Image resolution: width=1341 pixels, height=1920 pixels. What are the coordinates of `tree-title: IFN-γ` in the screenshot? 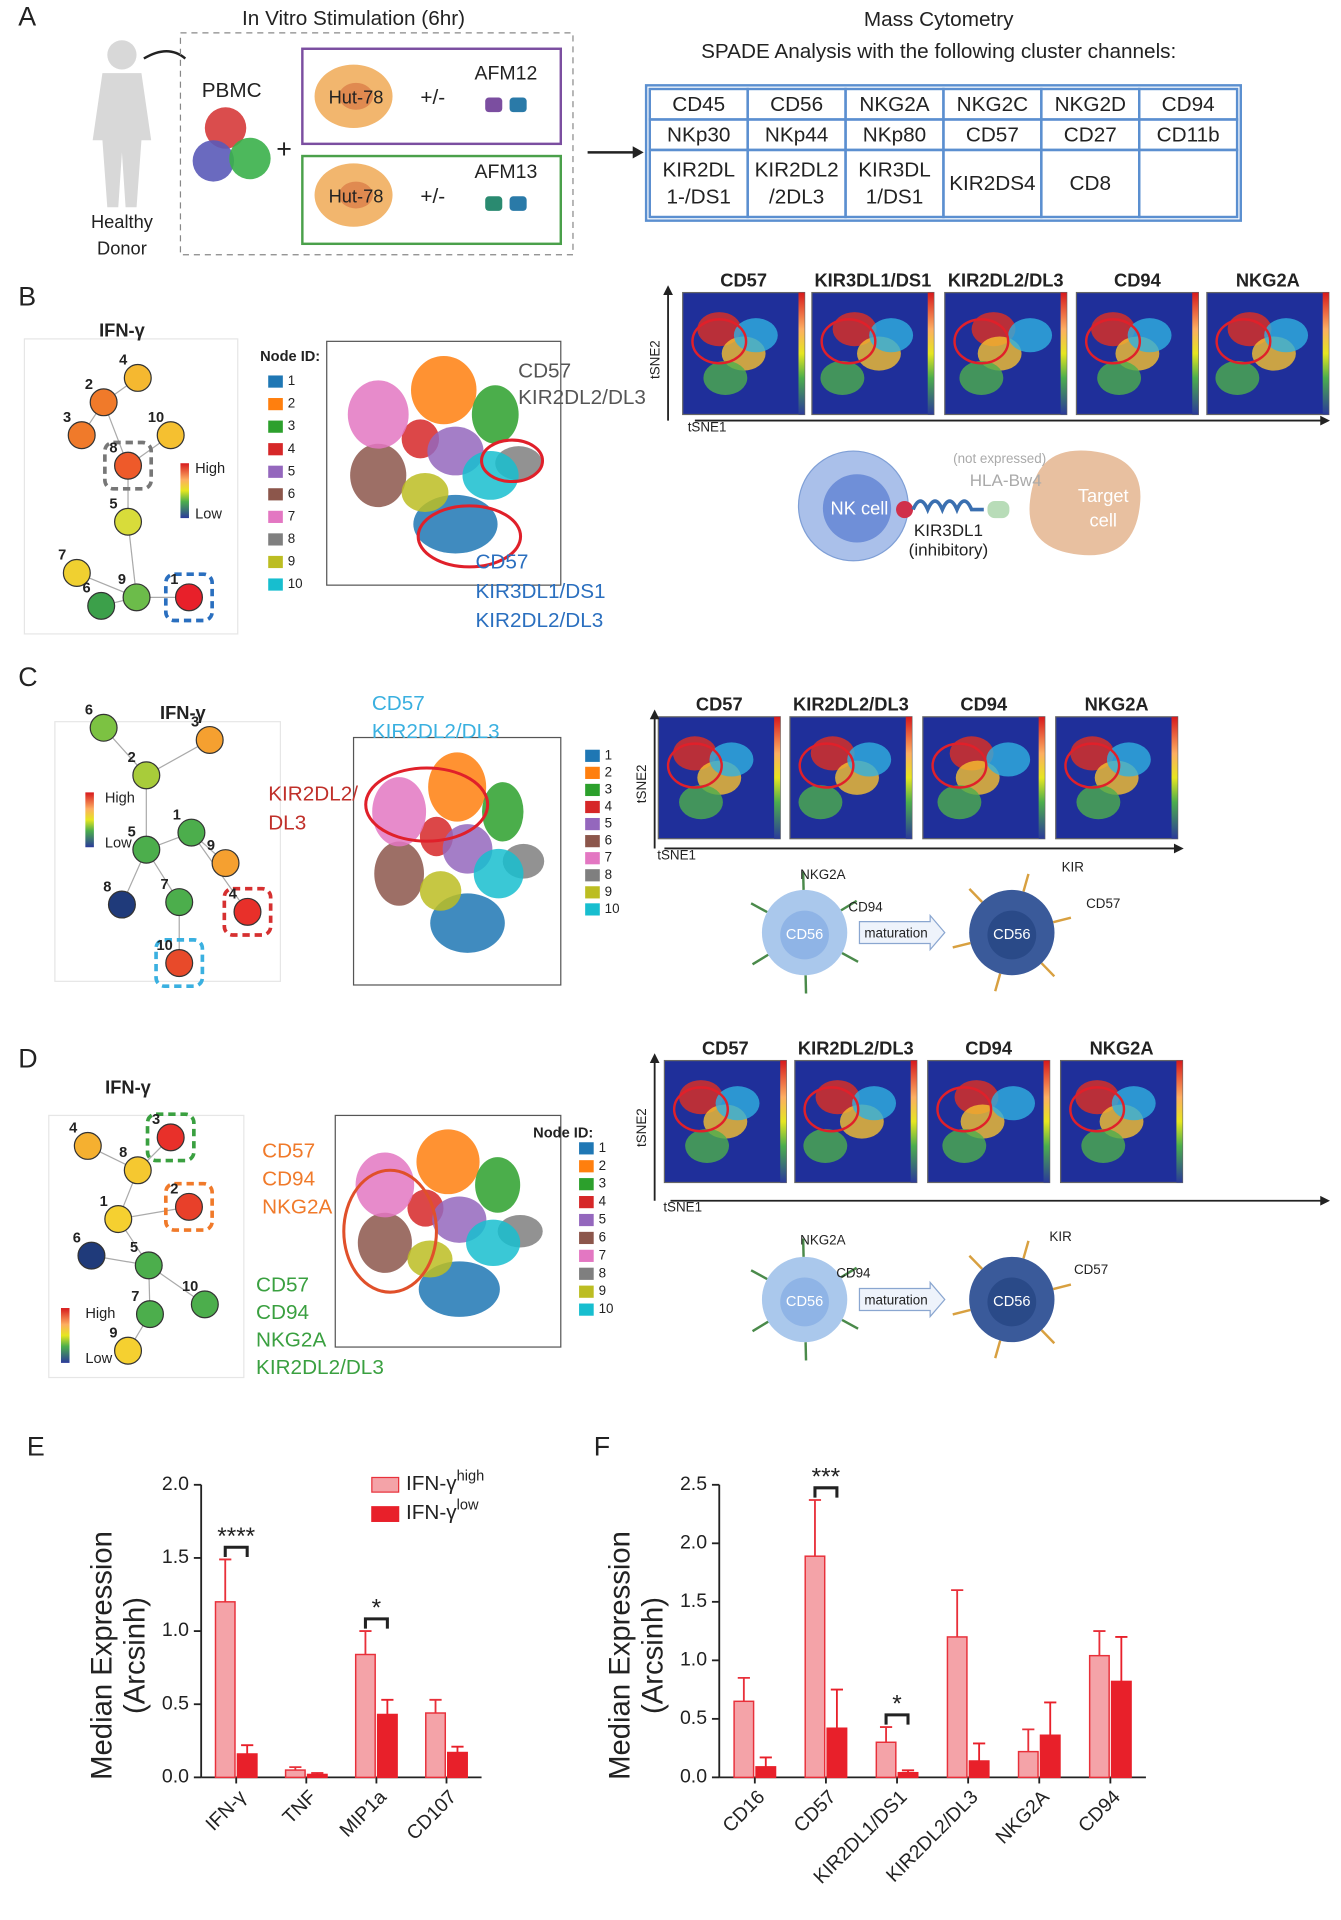 It's located at (183, 712).